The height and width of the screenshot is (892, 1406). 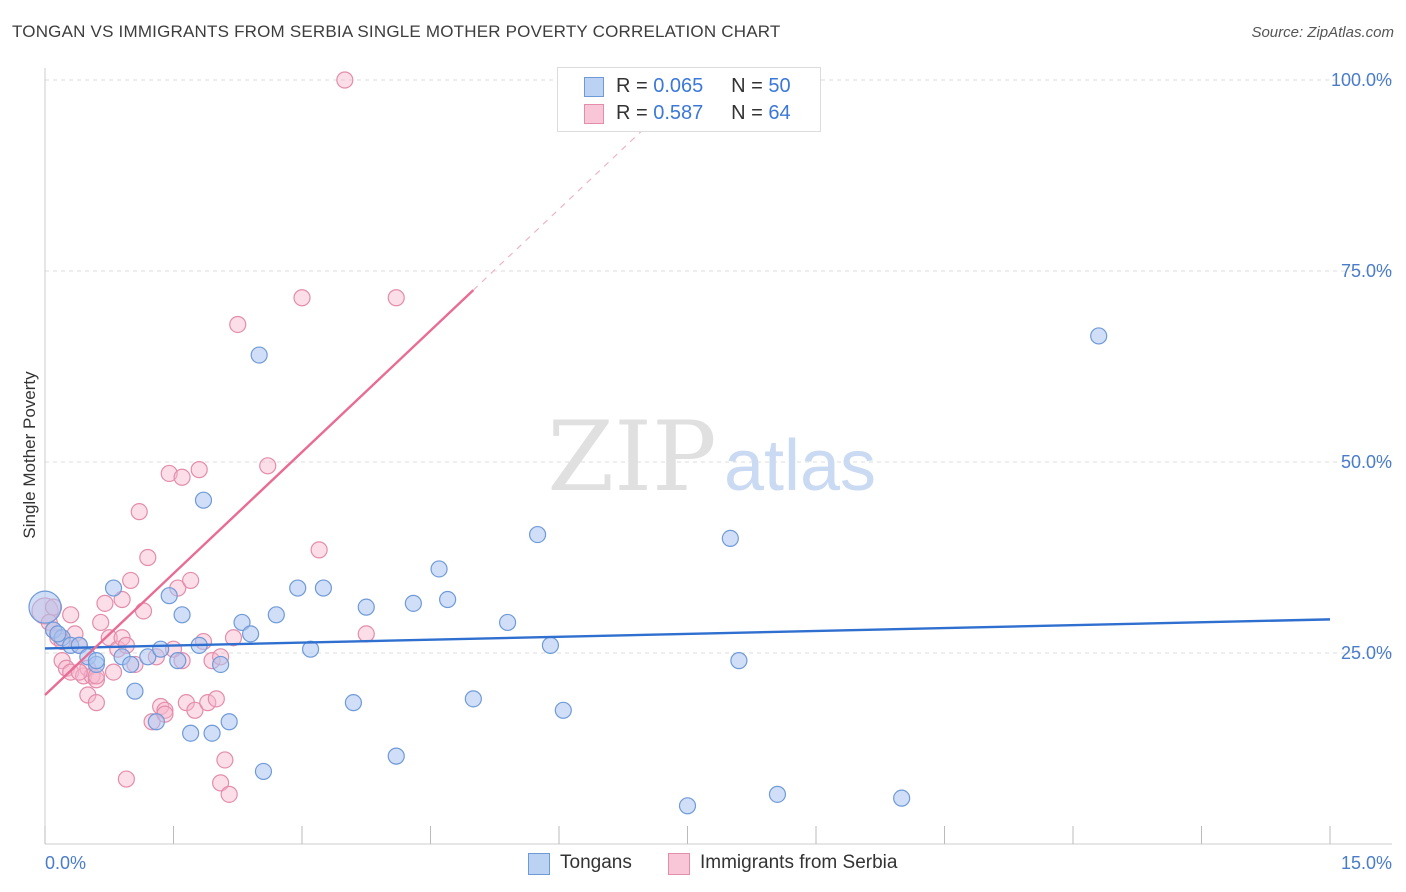 I want to click on watermark: ZIP atlas, so click(x=711, y=457).